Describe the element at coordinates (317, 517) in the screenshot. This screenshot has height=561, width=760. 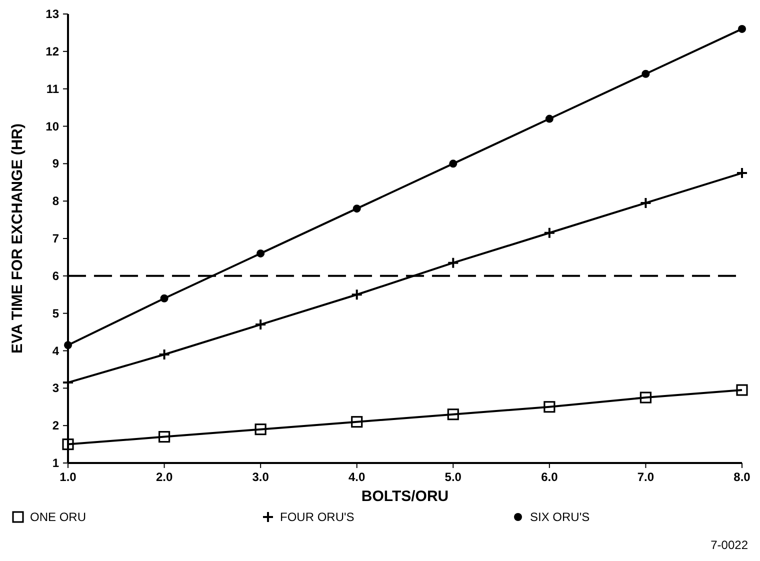
I see `legend-label: FOUR ORU'S` at that location.